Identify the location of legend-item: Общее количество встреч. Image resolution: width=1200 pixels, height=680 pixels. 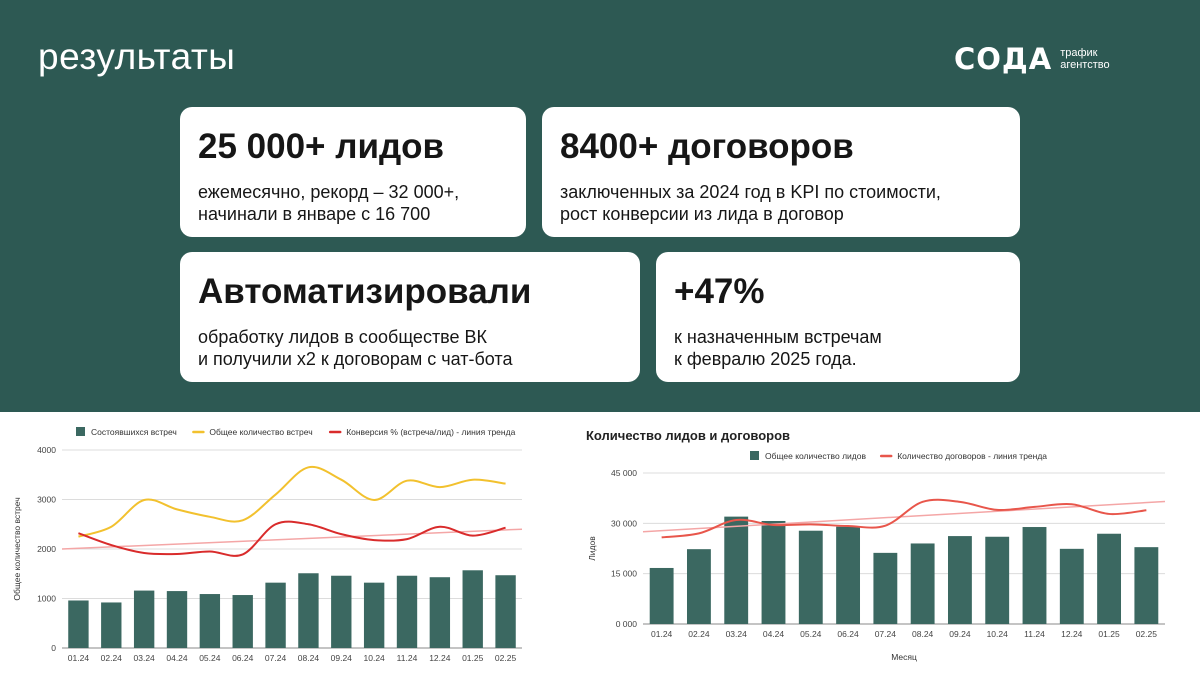
(252, 432).